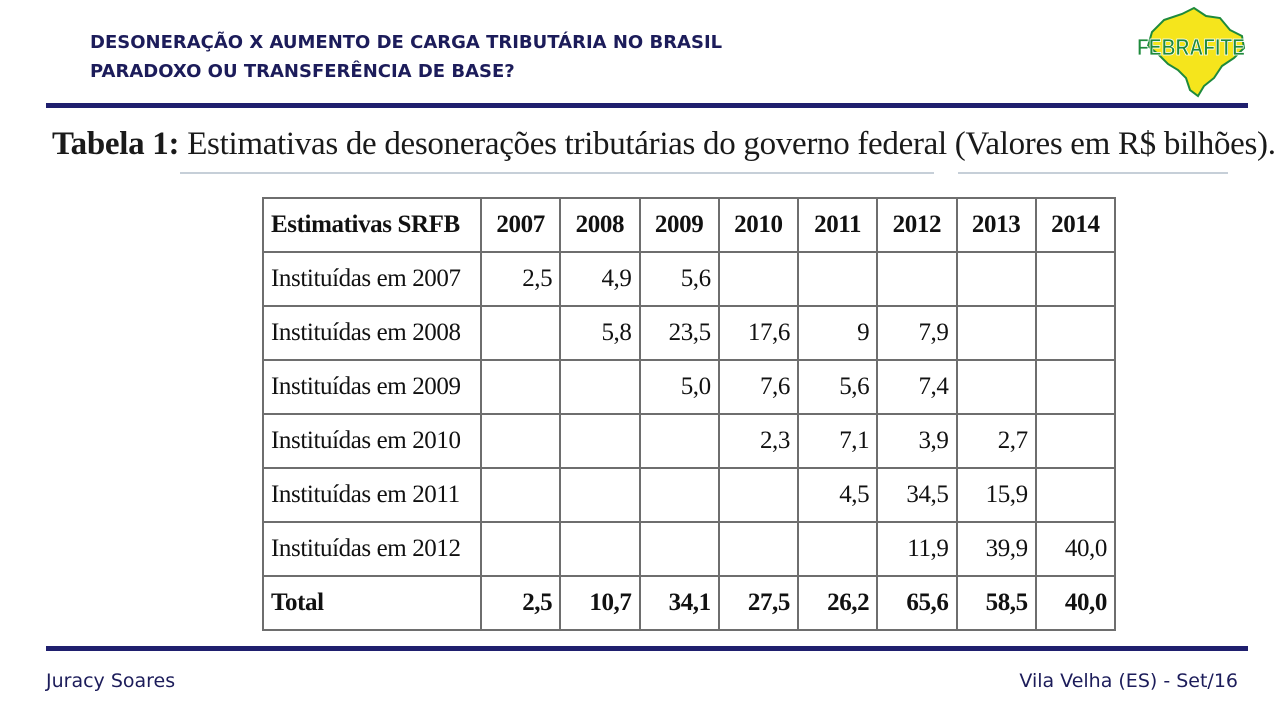  I want to click on table-cell: 7,6, so click(758, 387).